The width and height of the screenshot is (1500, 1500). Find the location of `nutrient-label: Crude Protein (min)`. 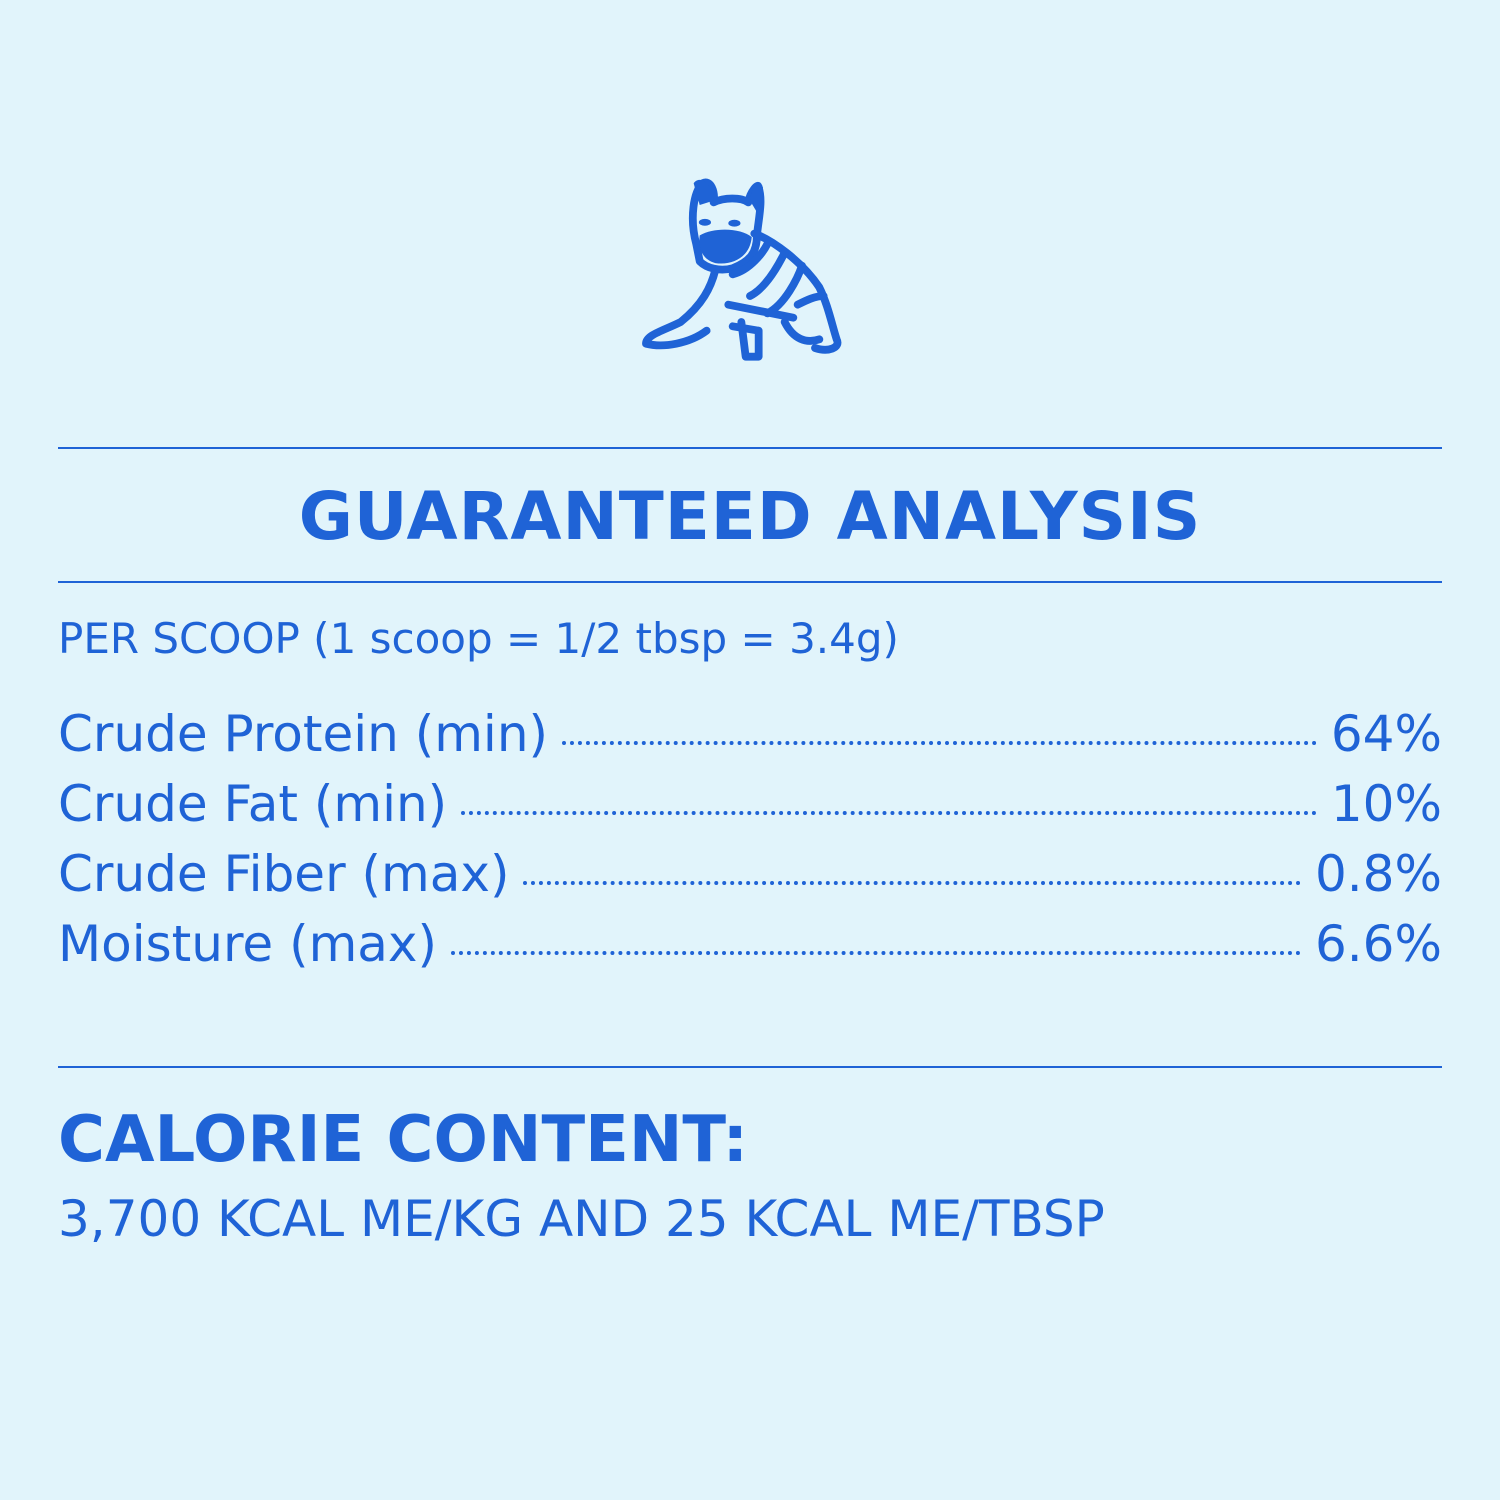

nutrient-label: Crude Protein (min) is located at coordinates (303, 734).